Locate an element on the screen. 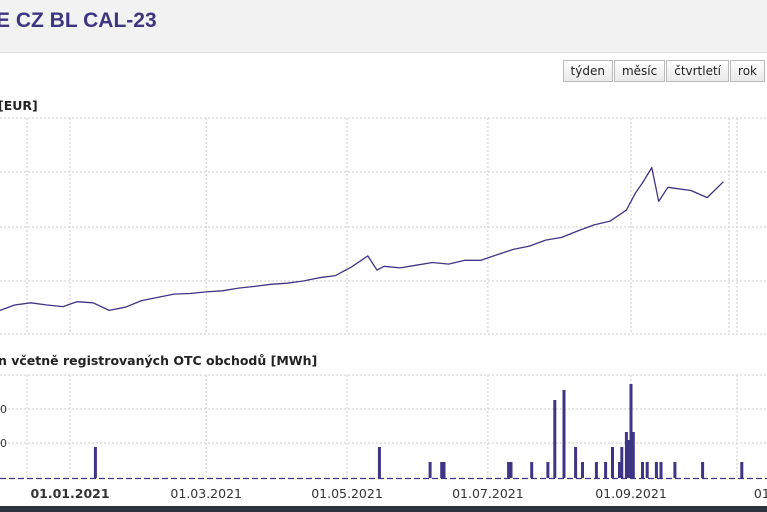  x-tick-label: 01.05.2021 is located at coordinates (347, 493).